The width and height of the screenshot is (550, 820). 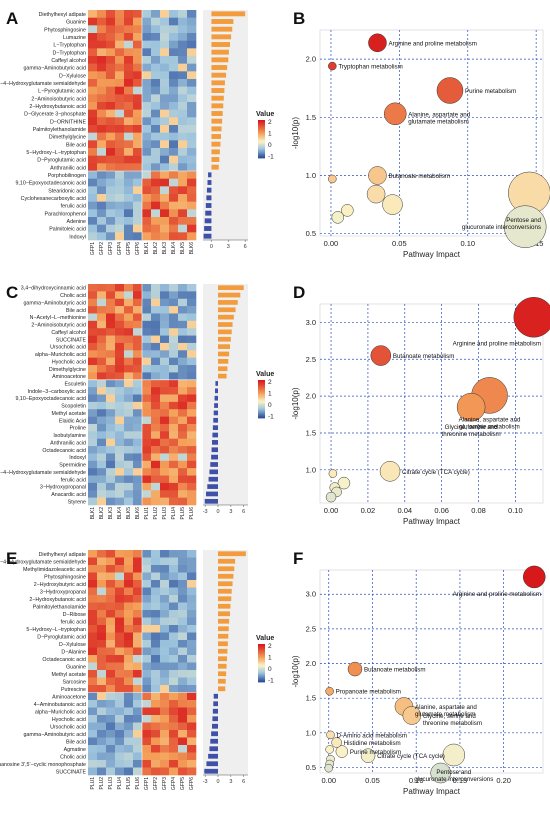 What do you see at coordinates (183, 248) in the screenshot?
I see `sample-label: BLK5` at bounding box center [183, 248].